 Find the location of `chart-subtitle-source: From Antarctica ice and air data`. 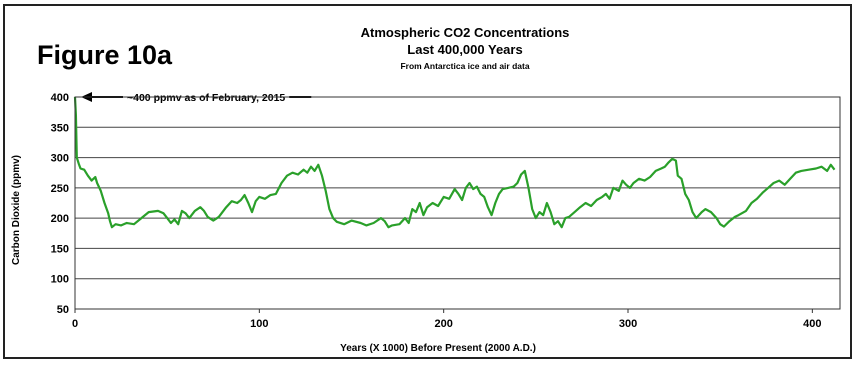

chart-subtitle-source: From Antarctica ice and air data is located at coordinates (464, 66).